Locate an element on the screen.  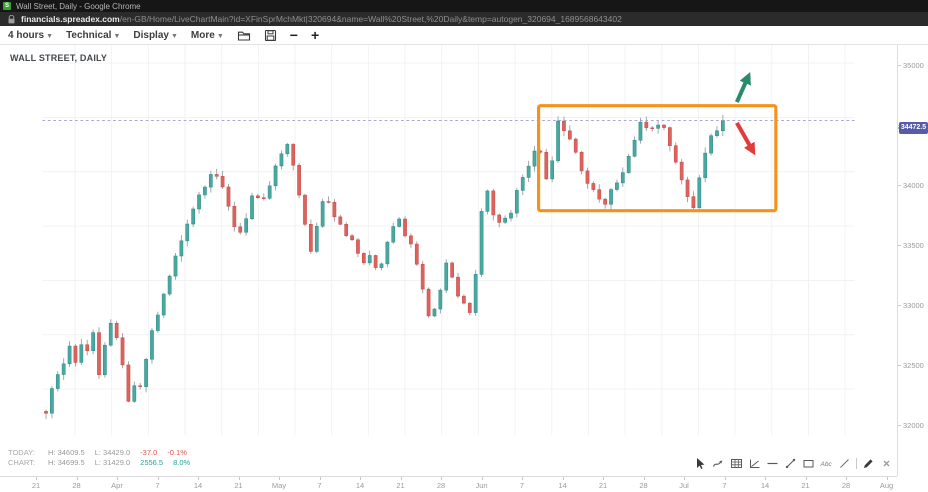
chart-symbol-title: WALL STREET, DAILY is located at coordinates (59, 58).